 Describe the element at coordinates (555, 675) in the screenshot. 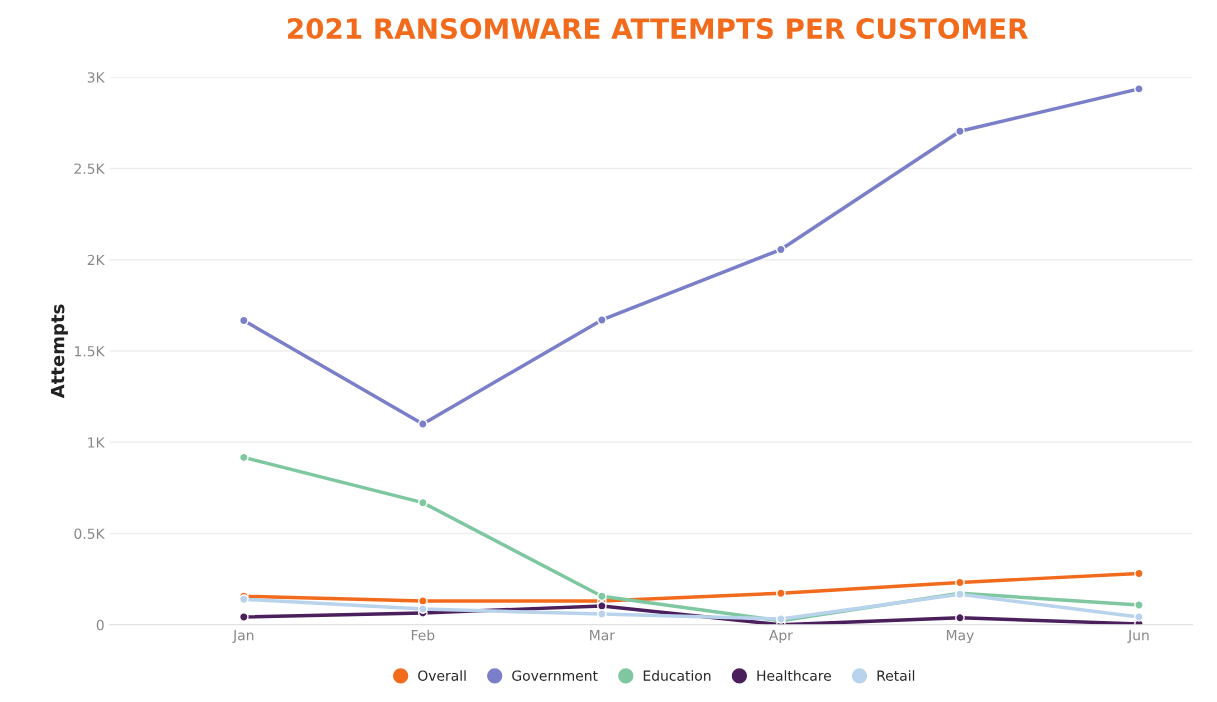

I see `legend-label: Government` at that location.